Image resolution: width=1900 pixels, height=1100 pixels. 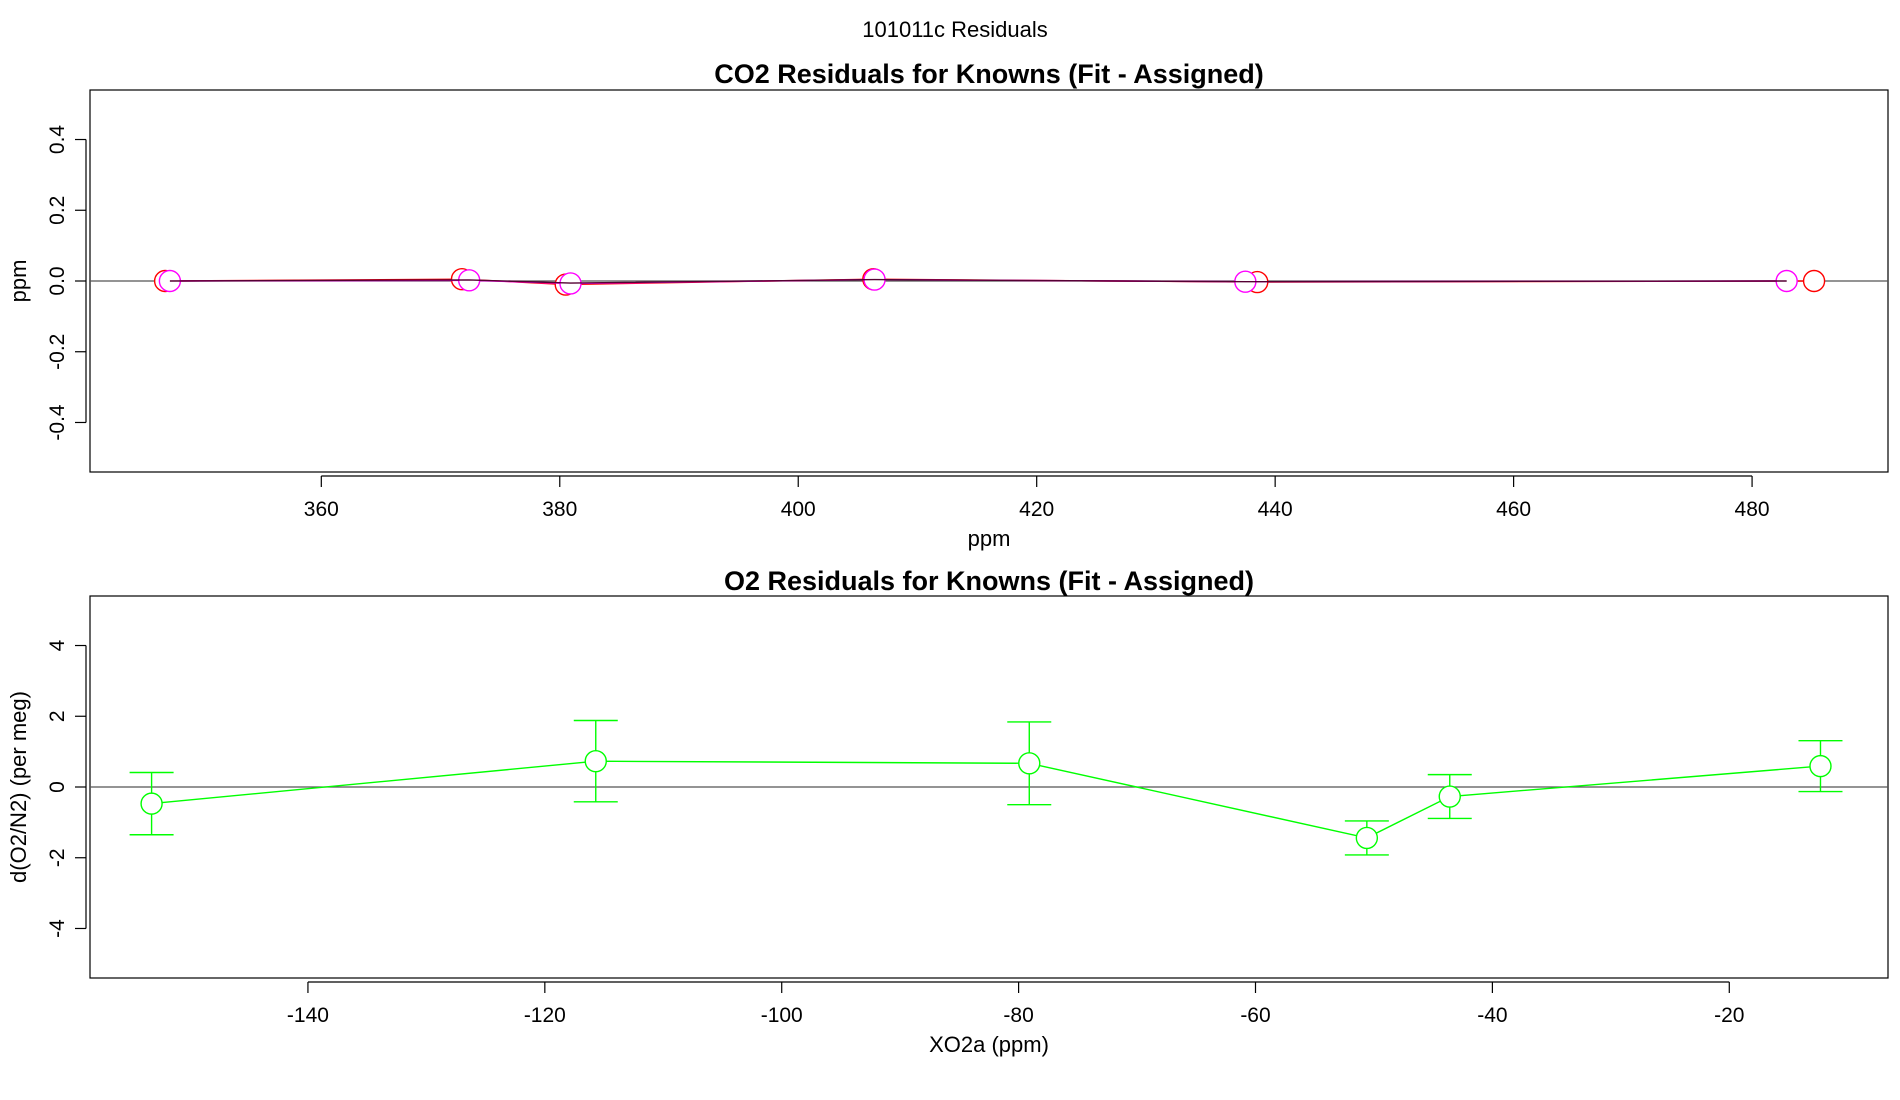 What do you see at coordinates (978, 281) in the screenshot?
I see `co2-series-dark-line` at bounding box center [978, 281].